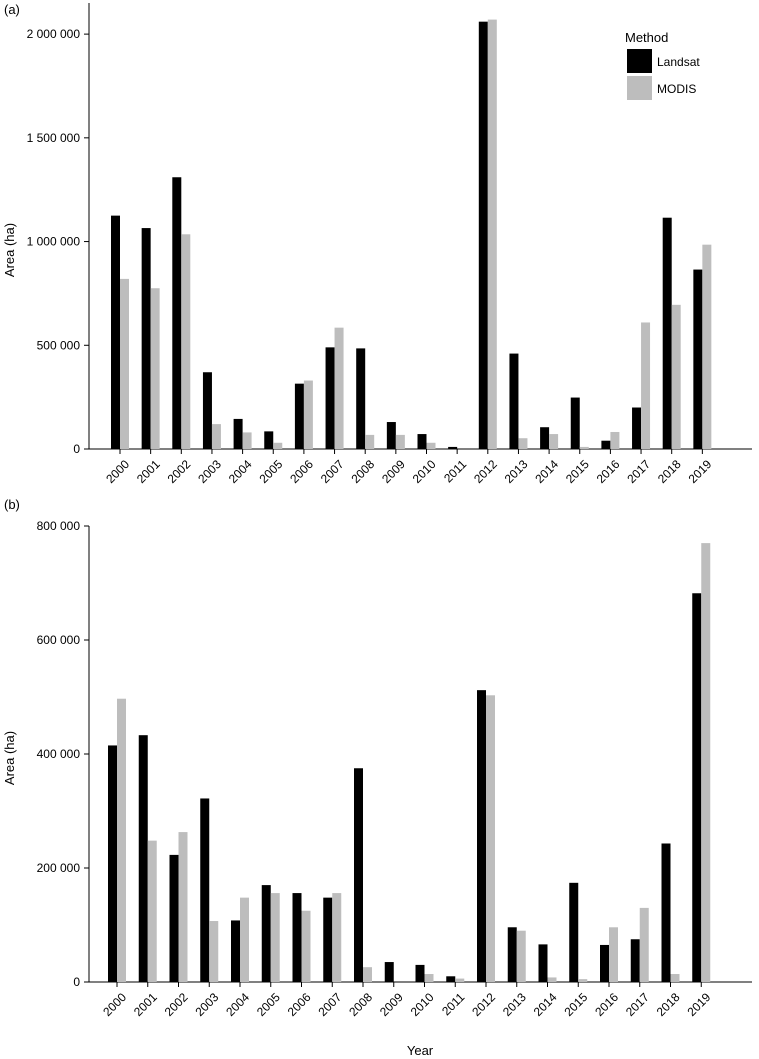  I want to click on bar-modis-2010, so click(431, 445).